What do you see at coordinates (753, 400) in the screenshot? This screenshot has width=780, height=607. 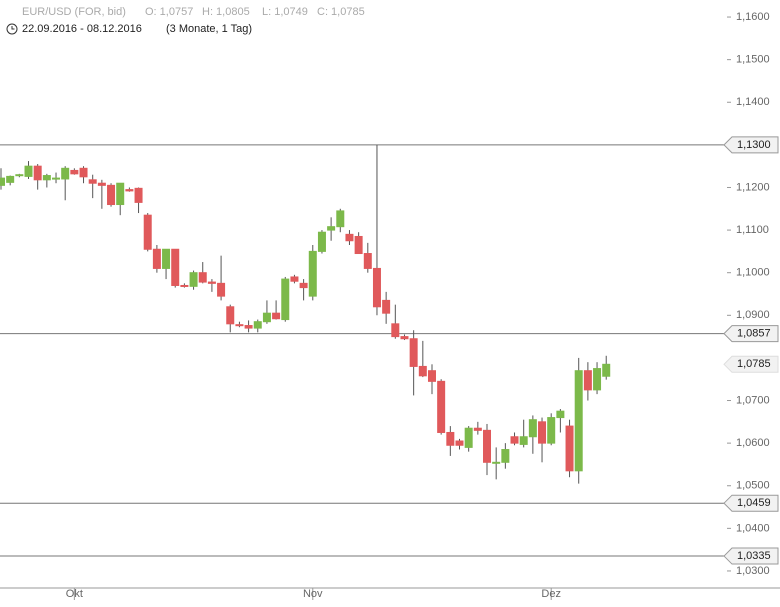 I see `y-tick-label: 1,0700` at bounding box center [753, 400].